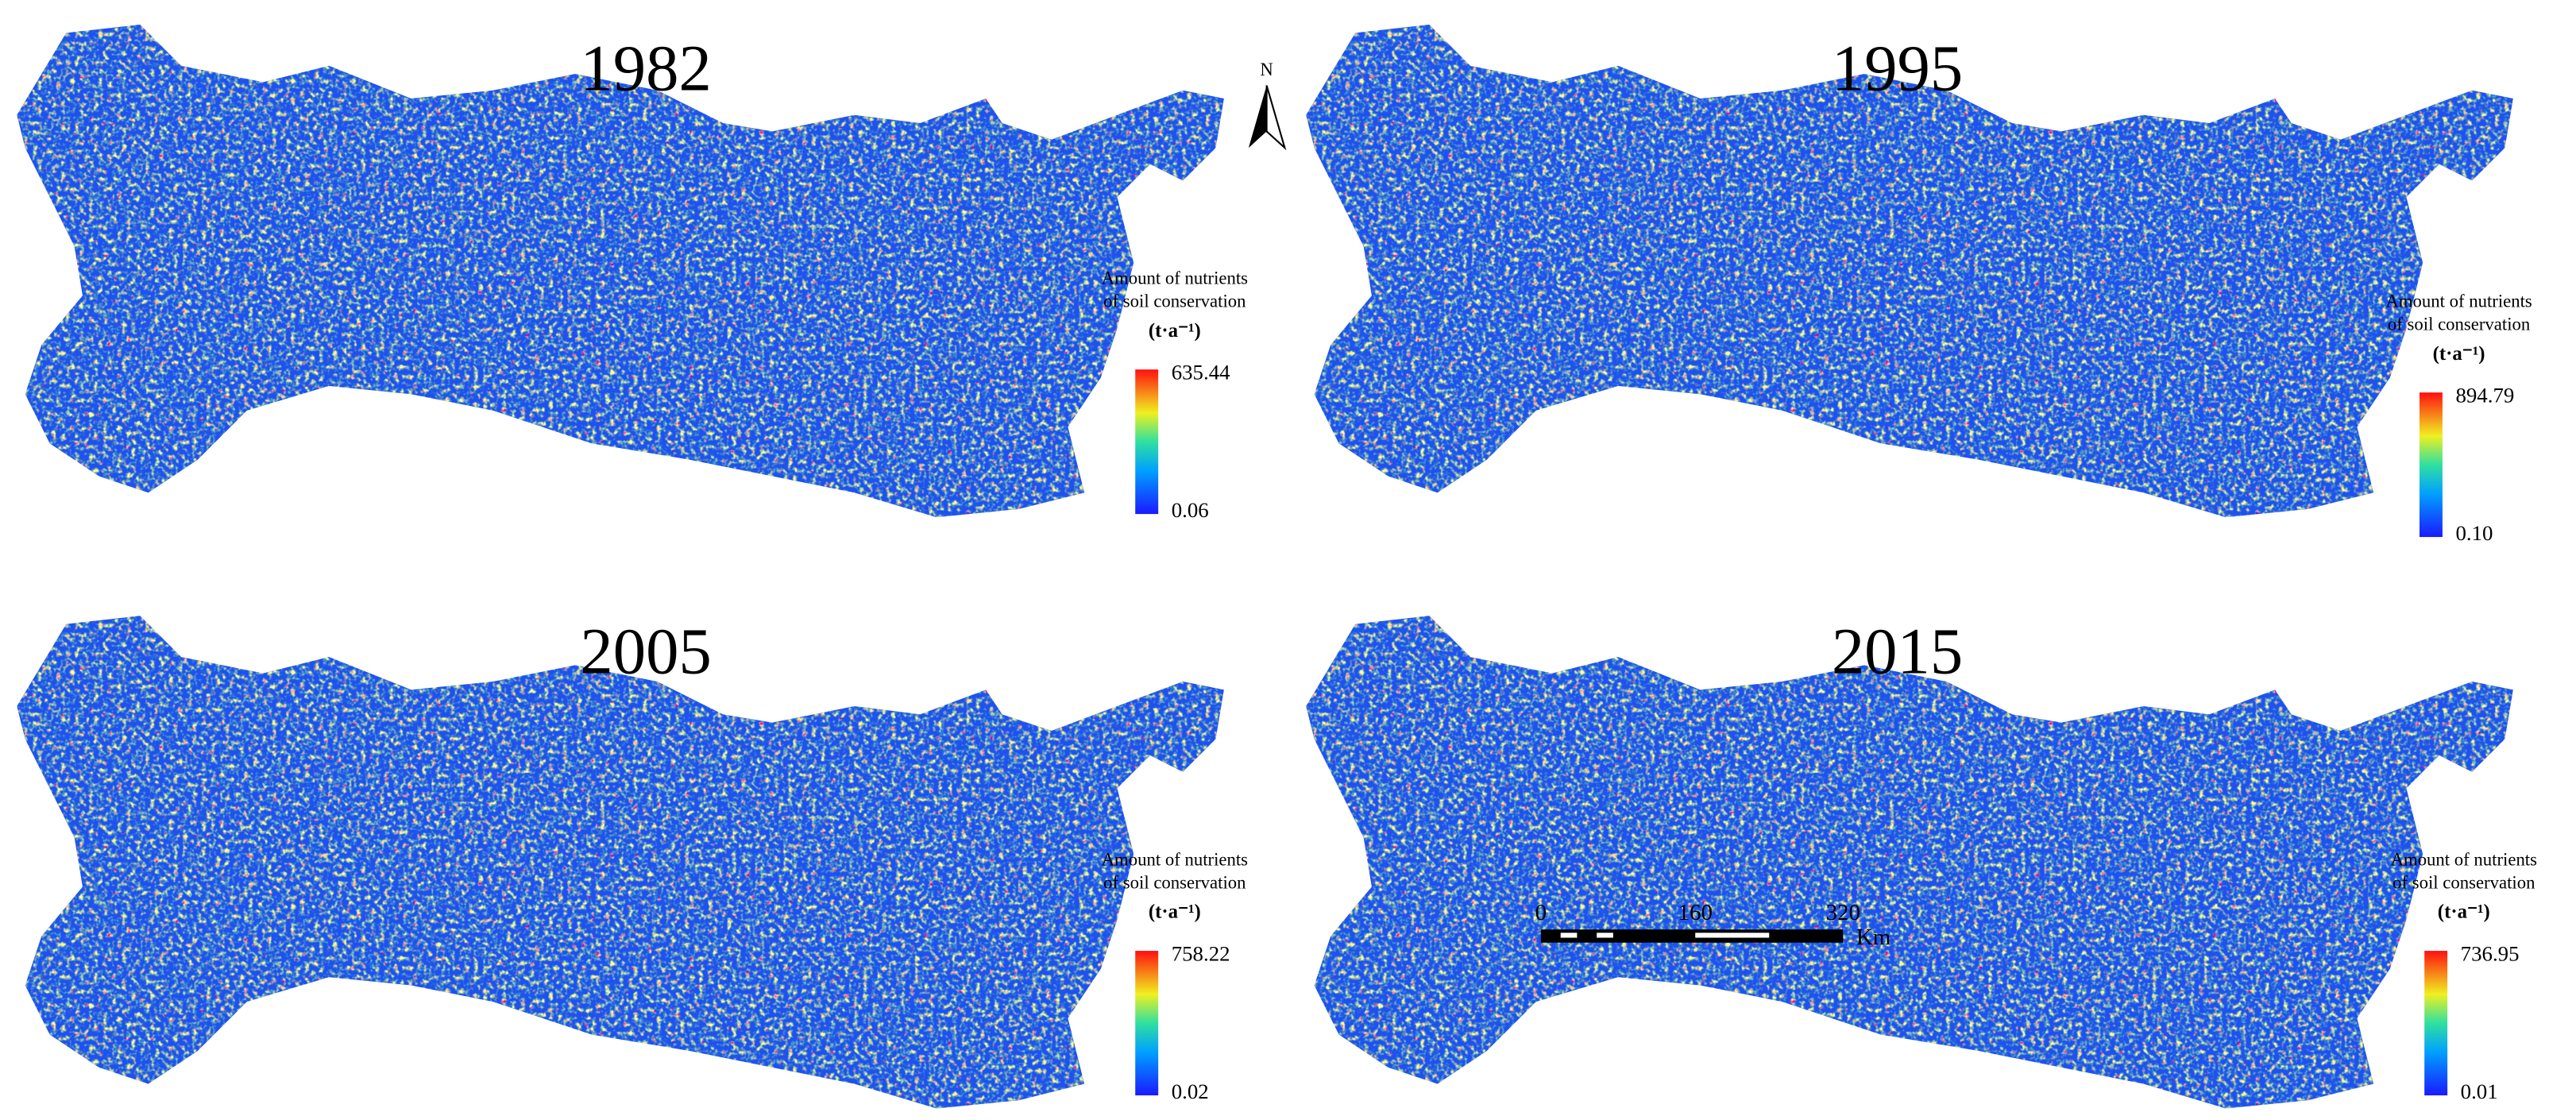  What do you see at coordinates (1267, 105) in the screenshot?
I see `north-arrow: N` at bounding box center [1267, 105].